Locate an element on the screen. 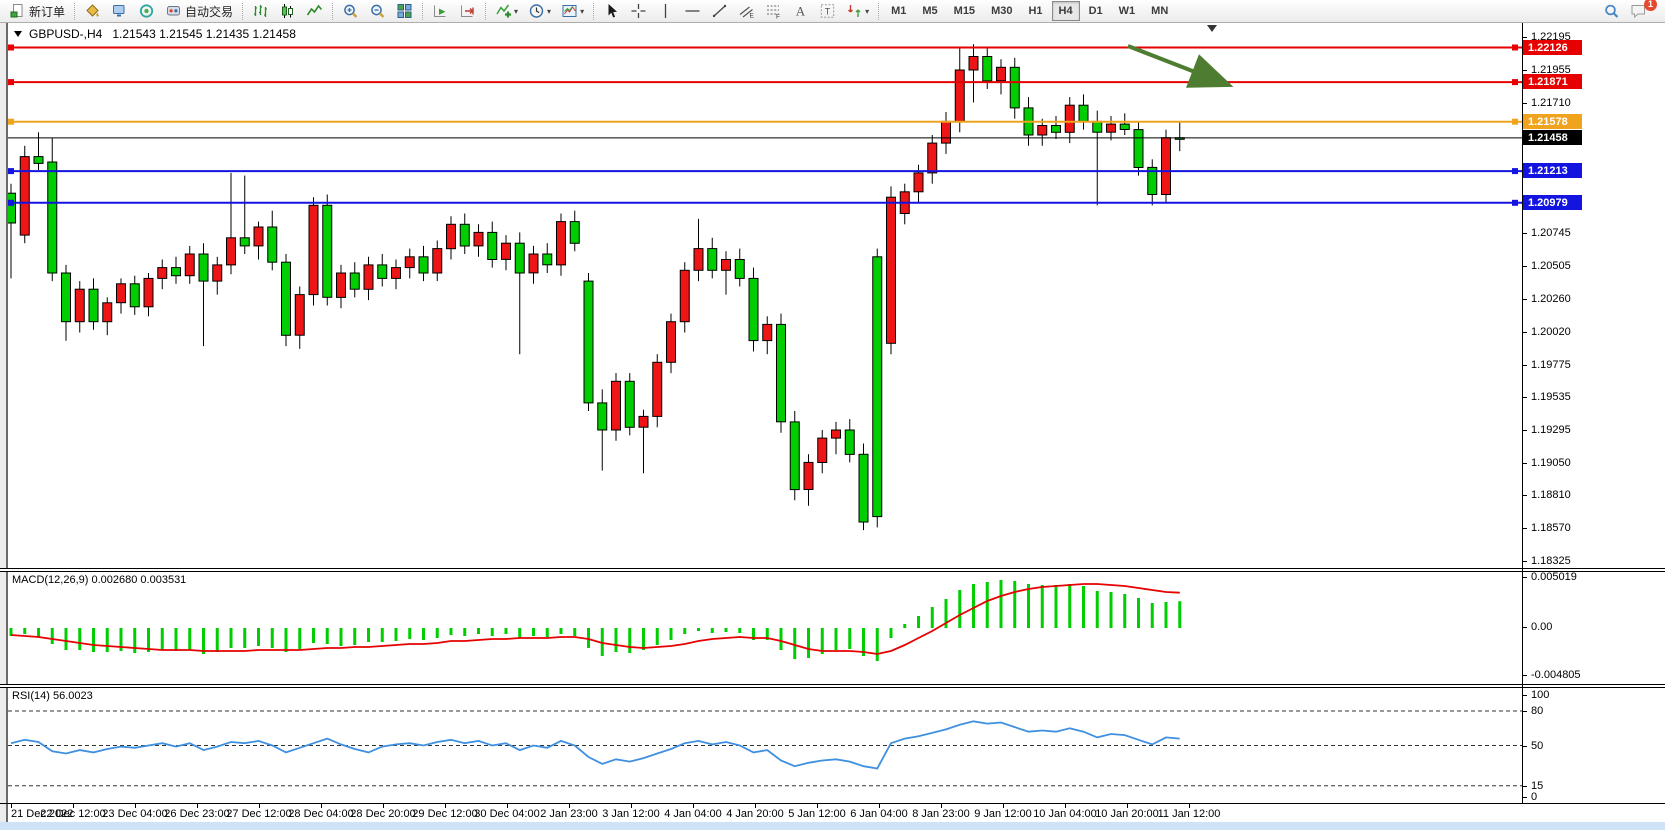 The image size is (1665, 830). trendline-tool-button is located at coordinates (719, 11).